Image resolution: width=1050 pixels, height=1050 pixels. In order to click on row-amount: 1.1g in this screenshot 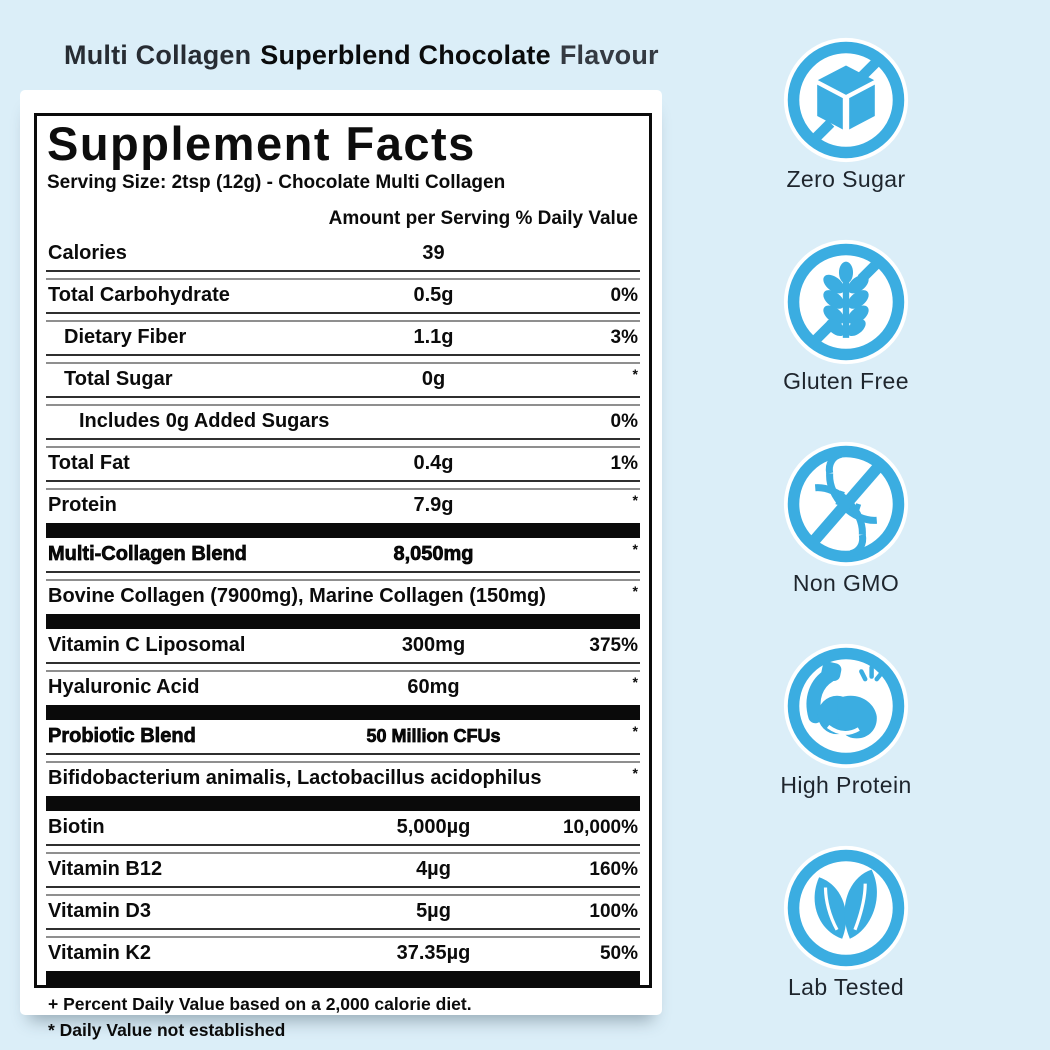, I will do `click(433, 337)`.